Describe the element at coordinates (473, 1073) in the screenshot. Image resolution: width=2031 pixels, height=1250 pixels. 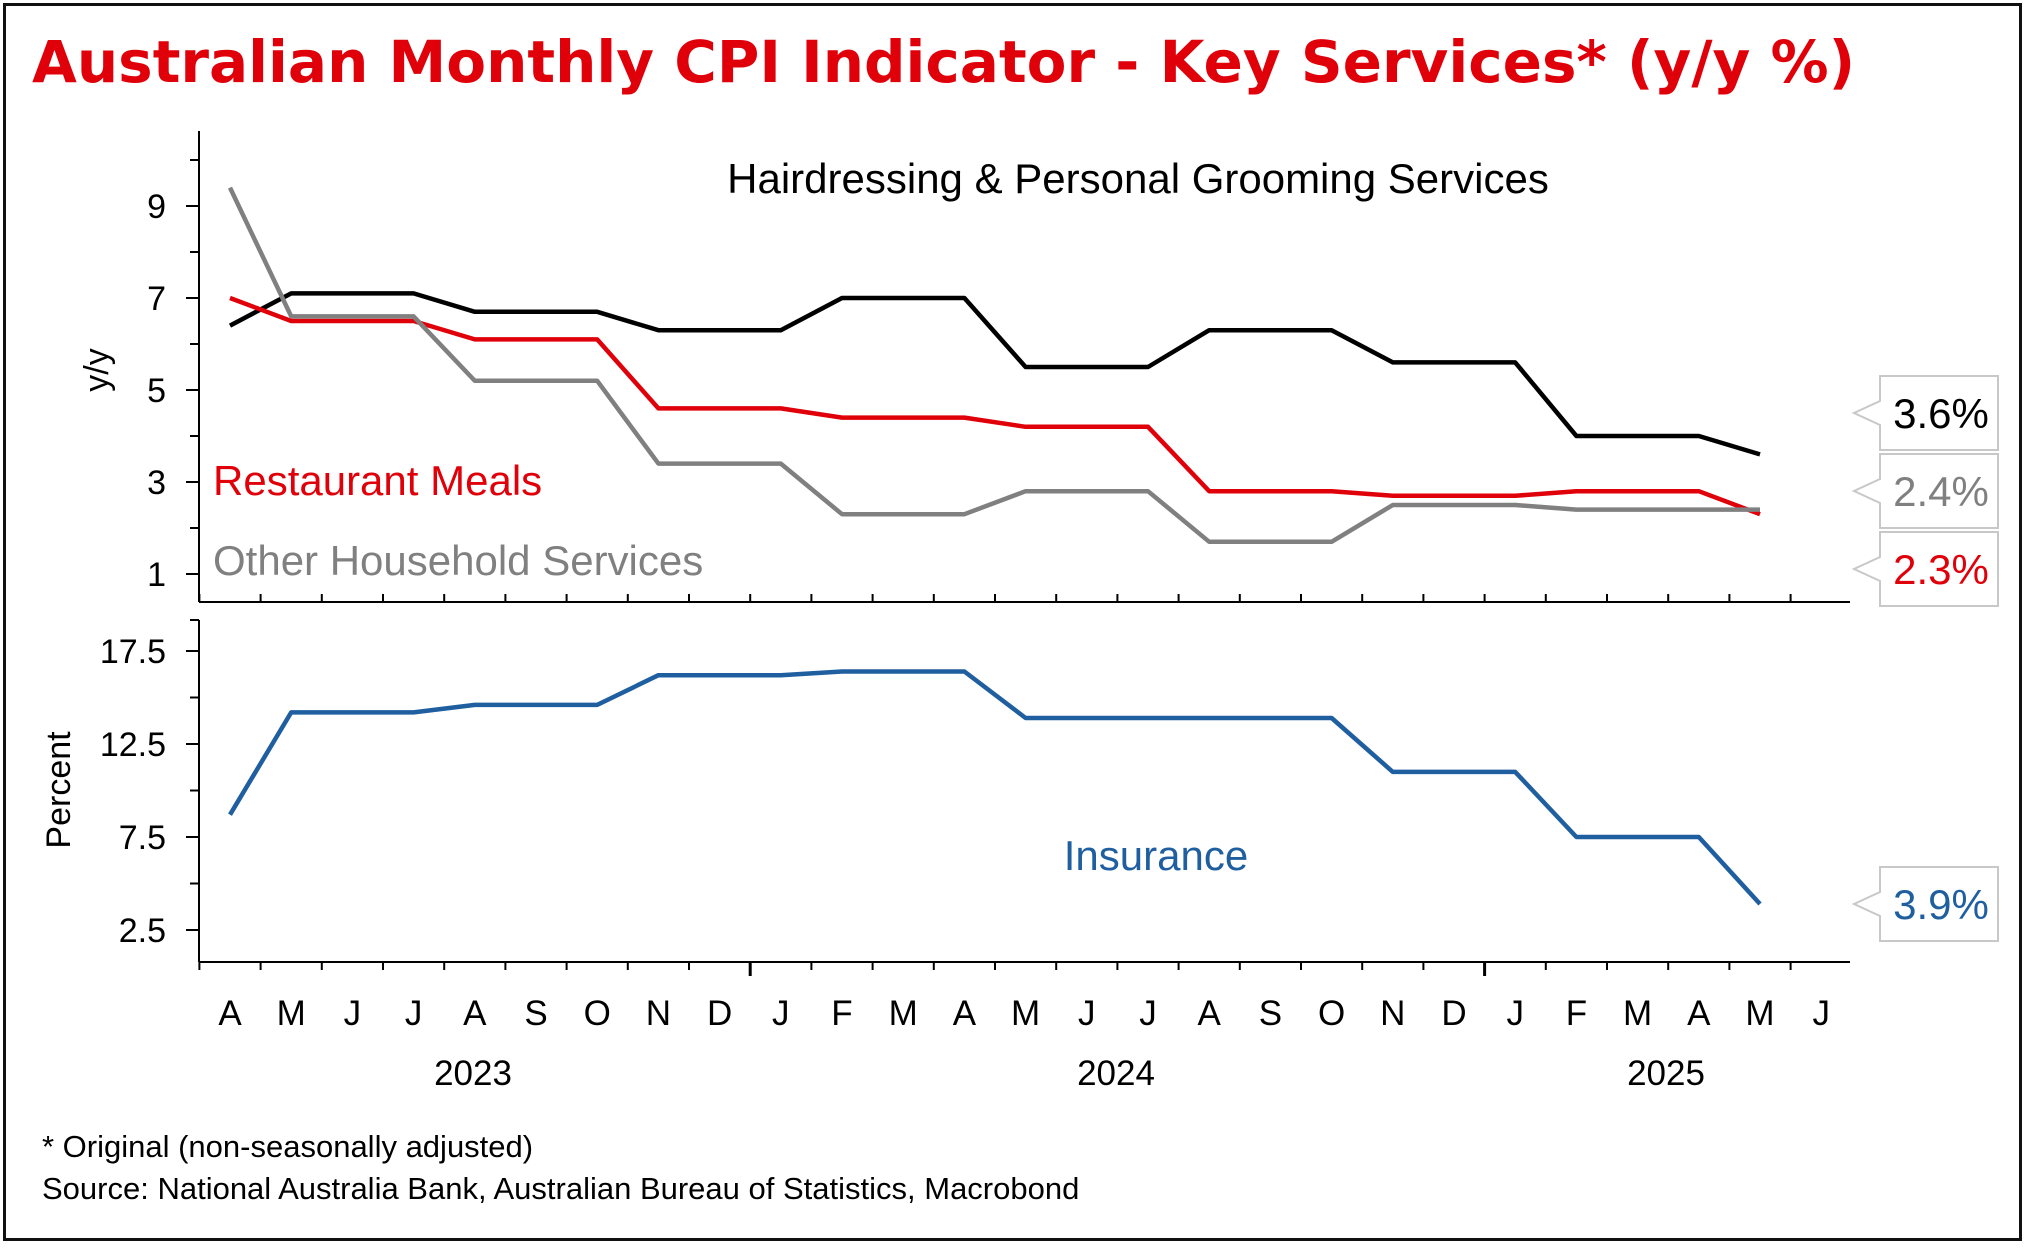
I see `x-year-label: 2023` at that location.